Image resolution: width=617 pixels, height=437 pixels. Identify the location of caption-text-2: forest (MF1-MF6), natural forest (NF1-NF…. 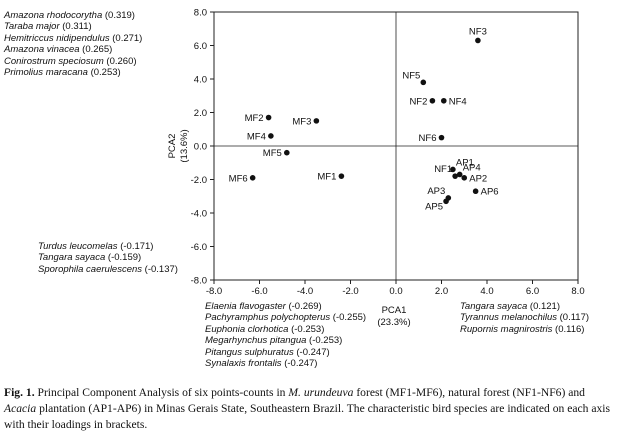
(469, 392).